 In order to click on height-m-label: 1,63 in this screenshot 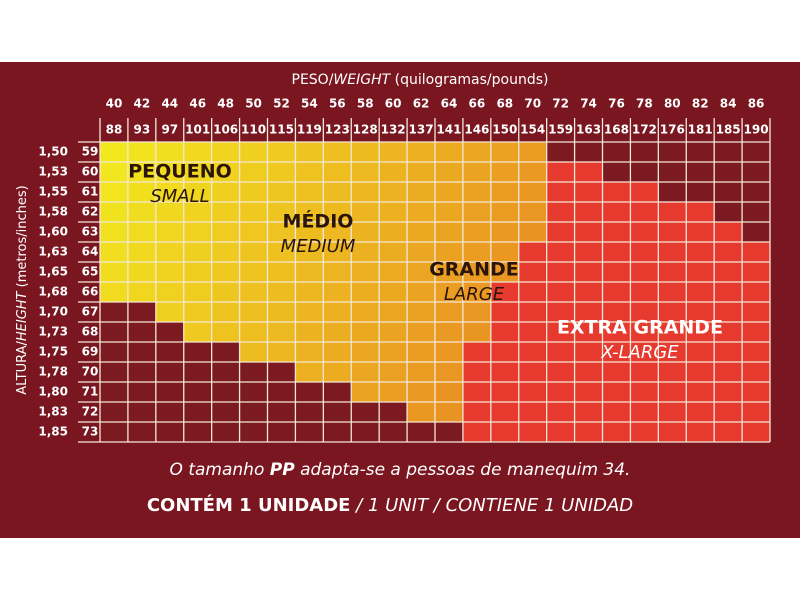, I will do `click(53, 252)`.